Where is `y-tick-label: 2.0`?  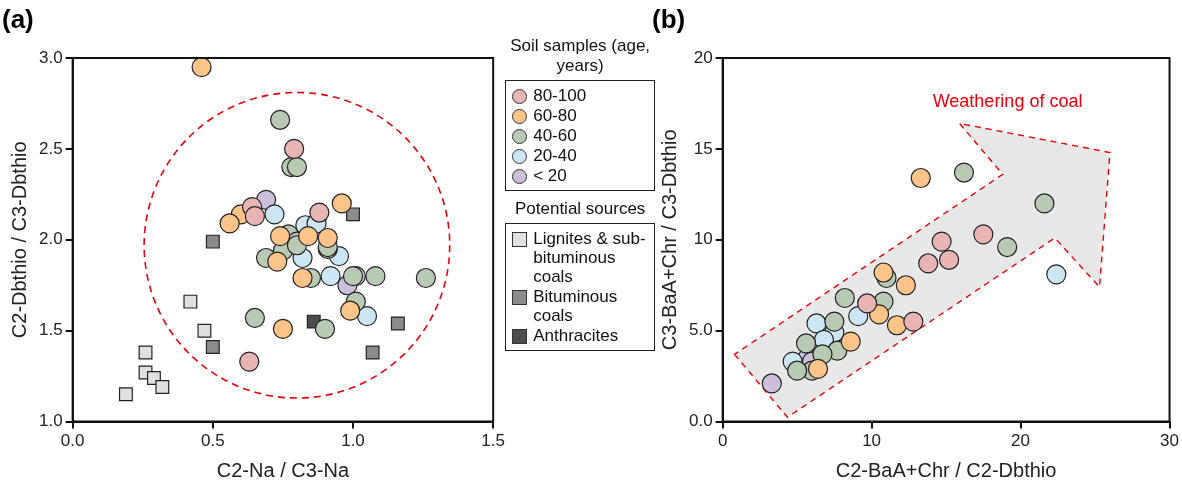 y-tick-label: 2.0 is located at coordinates (50, 239).